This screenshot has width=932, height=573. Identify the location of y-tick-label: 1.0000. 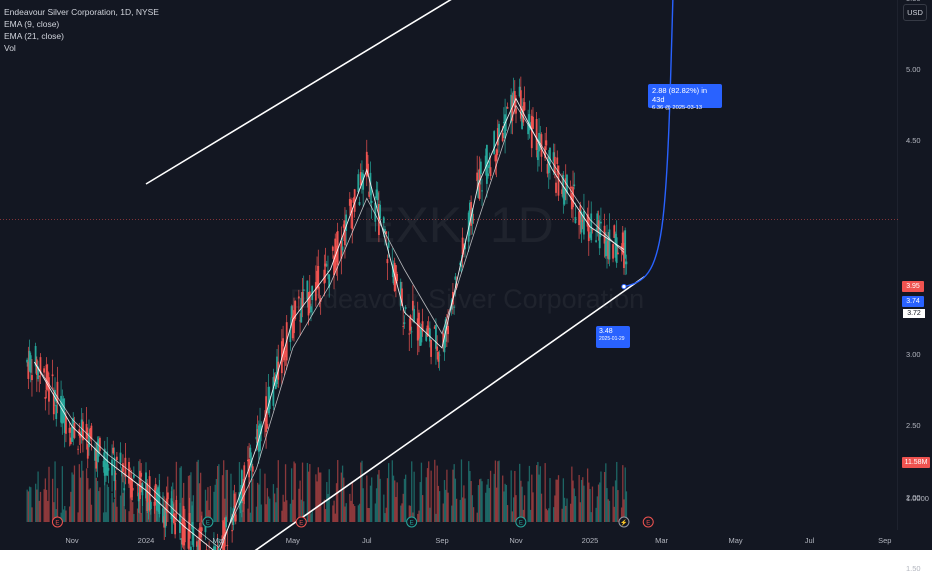
(917, 498).